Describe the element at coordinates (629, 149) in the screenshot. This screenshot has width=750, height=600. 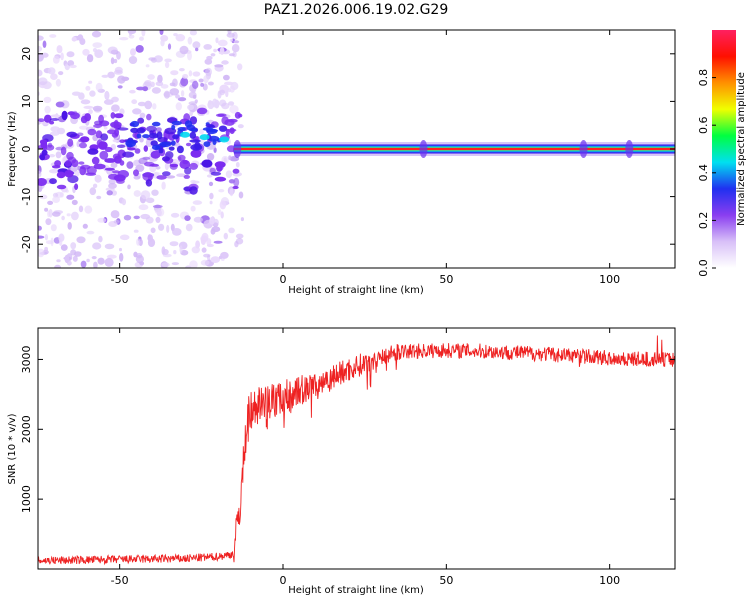
I see `carrier-spike` at that location.